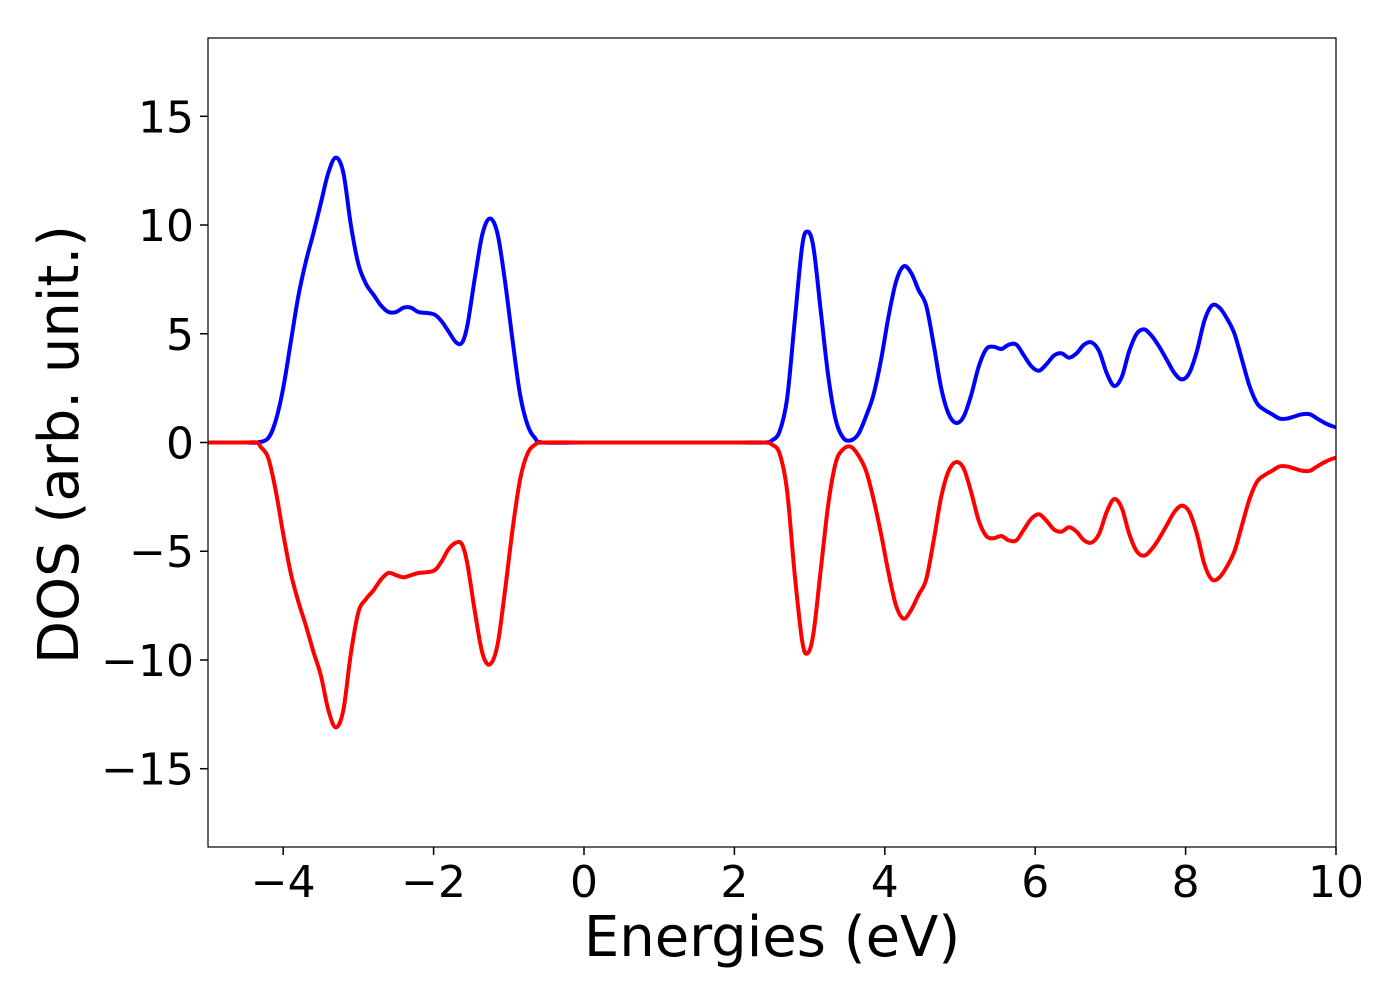 This screenshot has height=1004, width=1400. Describe the element at coordinates (734, 882) in the screenshot. I see `x-tick-label: 2` at that location.